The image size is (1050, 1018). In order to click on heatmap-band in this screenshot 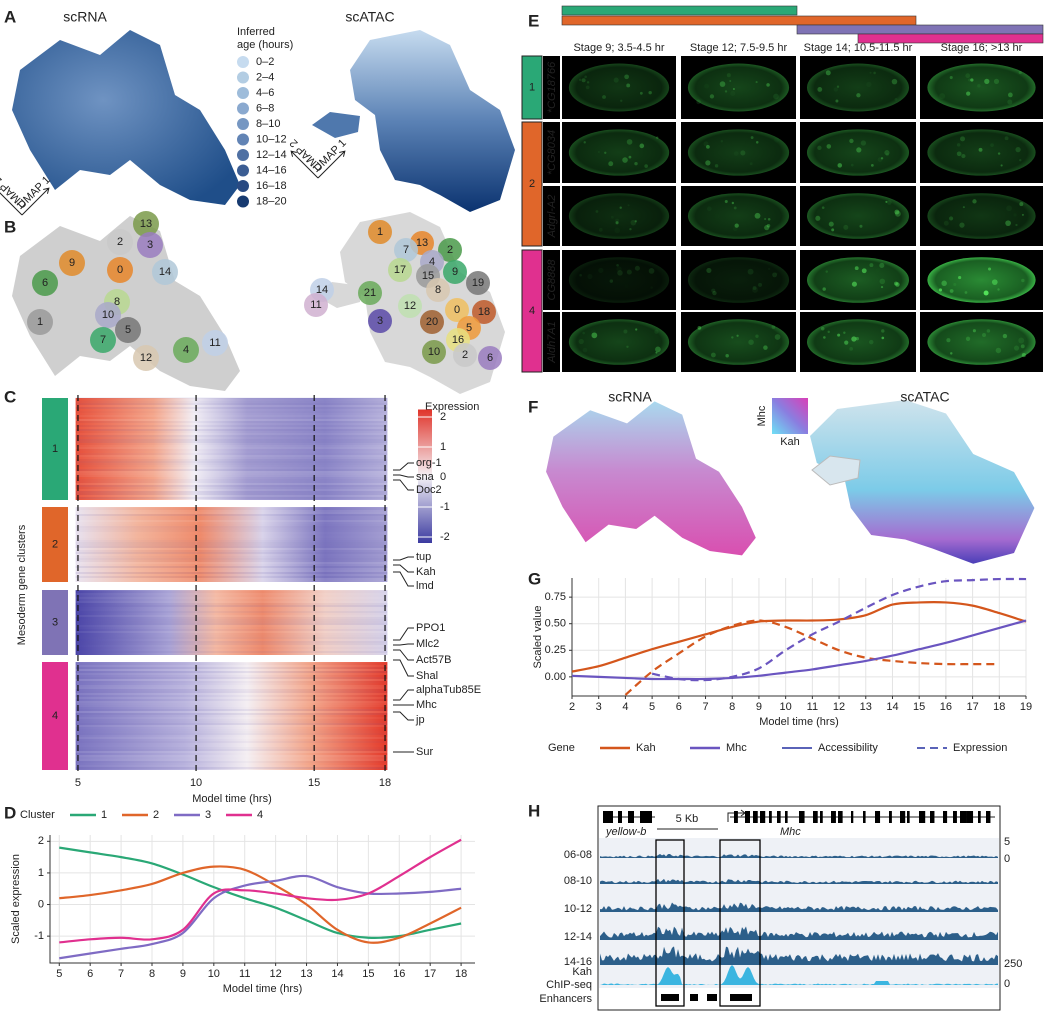, I will do `click(231, 449)`.